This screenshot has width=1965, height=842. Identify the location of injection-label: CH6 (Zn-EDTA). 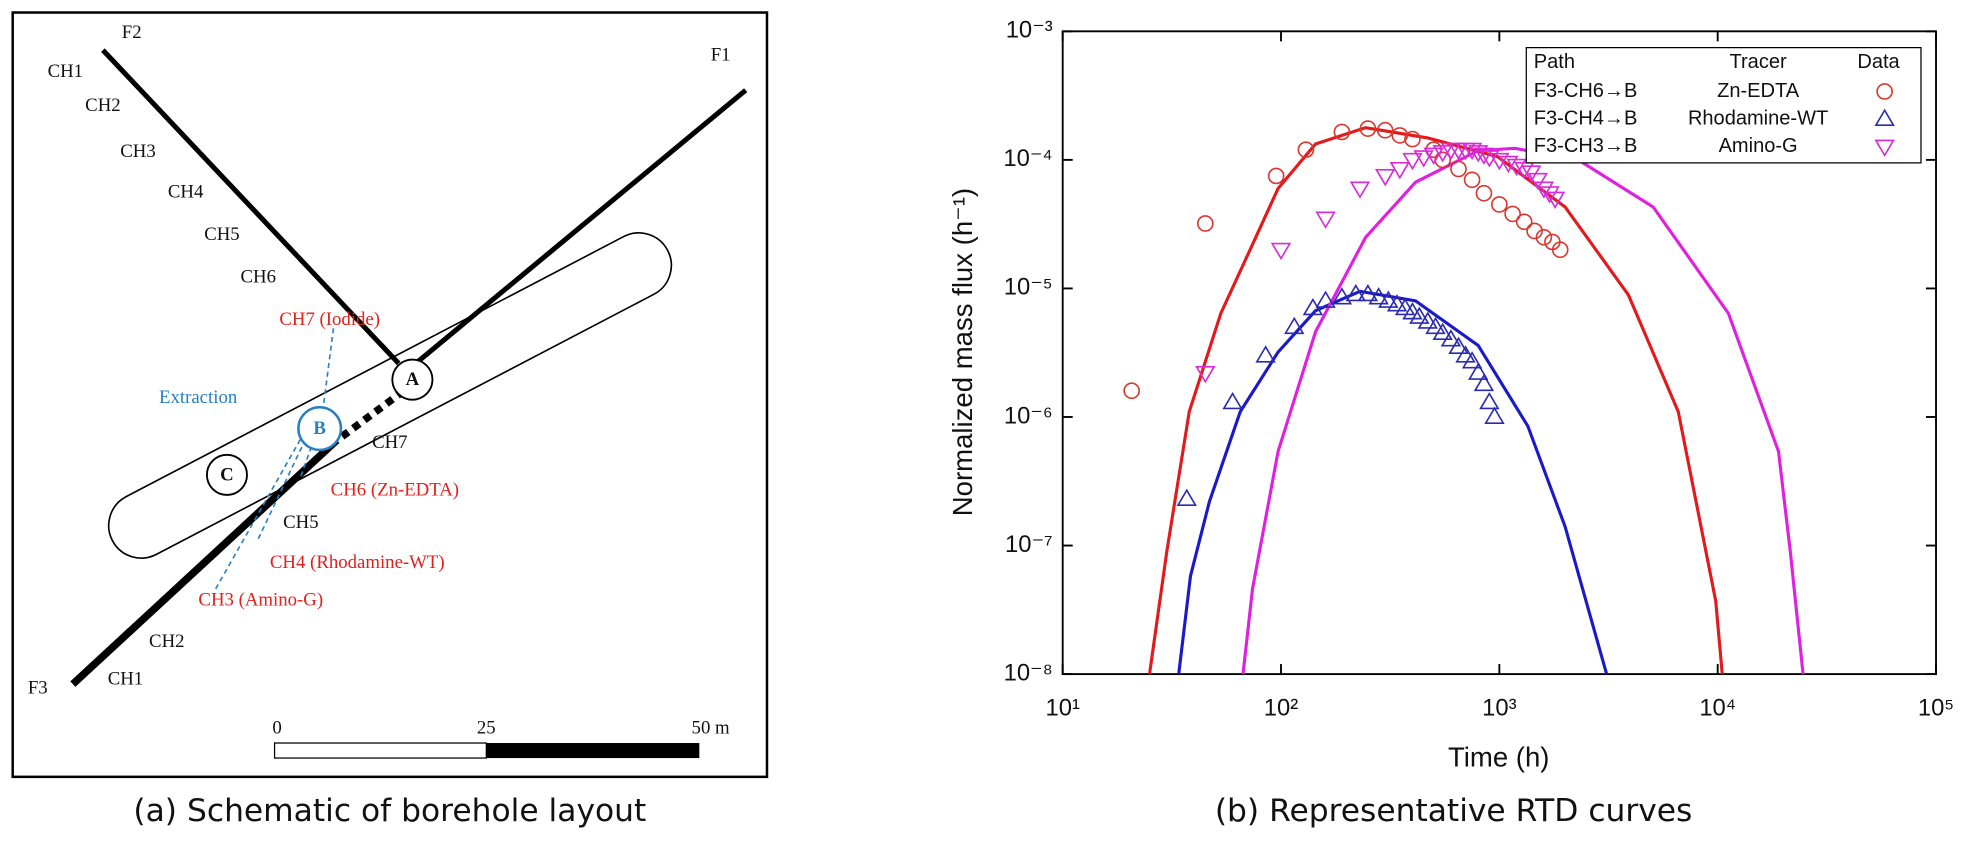
(395, 489).